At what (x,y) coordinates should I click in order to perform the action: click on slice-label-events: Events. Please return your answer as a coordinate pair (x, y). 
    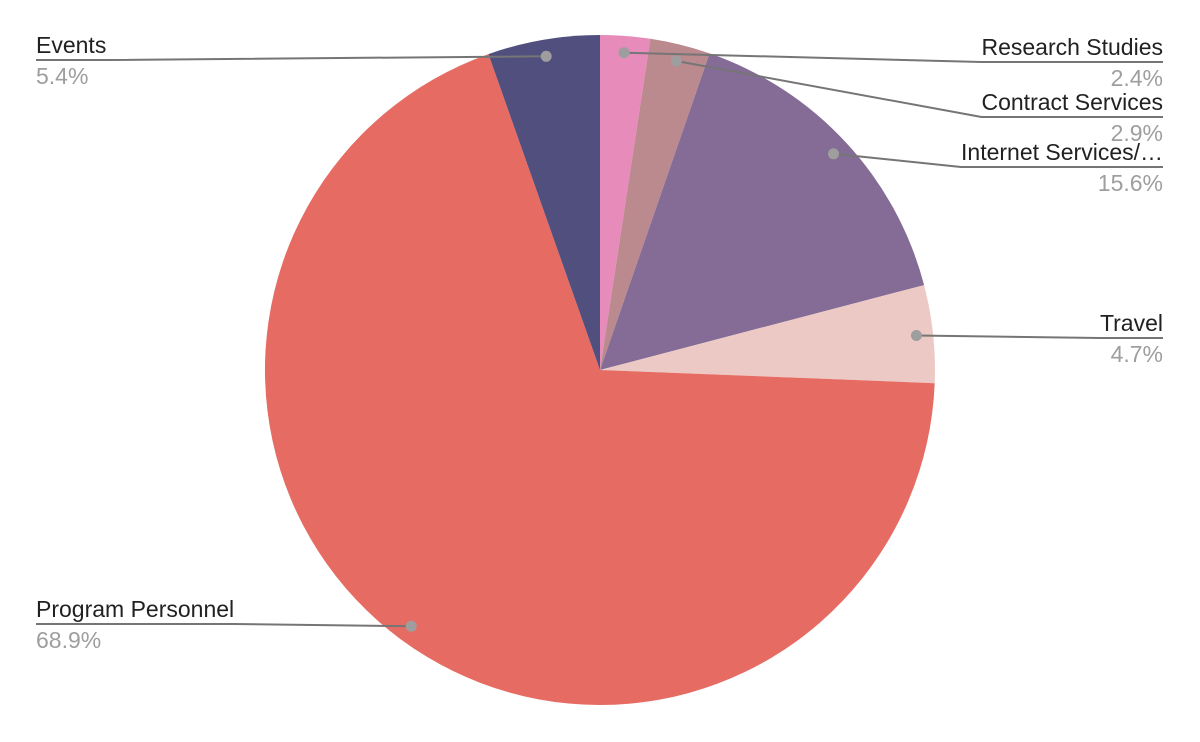
    Looking at the image, I should click on (71, 45).